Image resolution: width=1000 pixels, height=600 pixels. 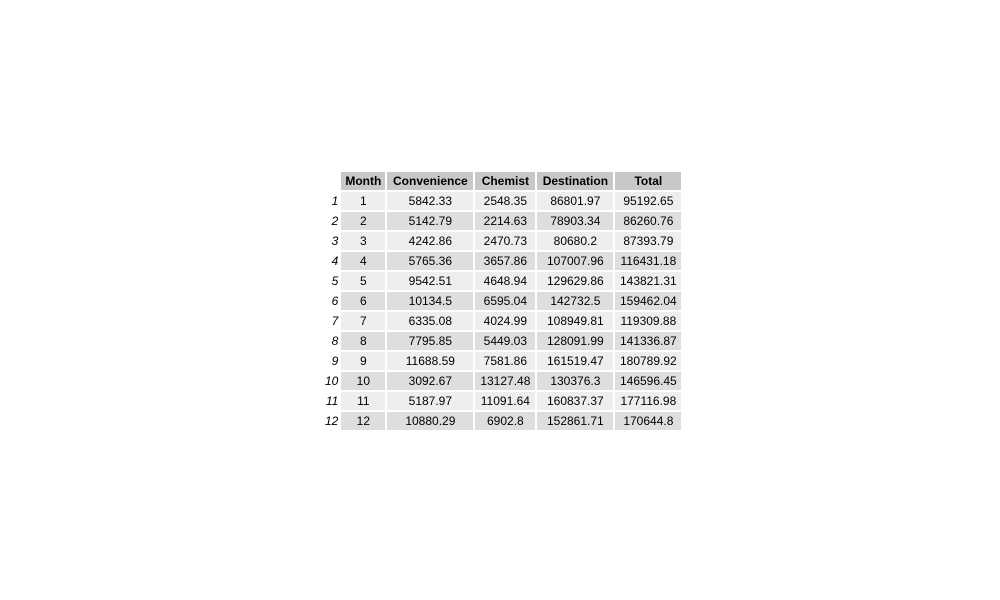 I want to click on table-cell: 2214.63, so click(x=505, y=221).